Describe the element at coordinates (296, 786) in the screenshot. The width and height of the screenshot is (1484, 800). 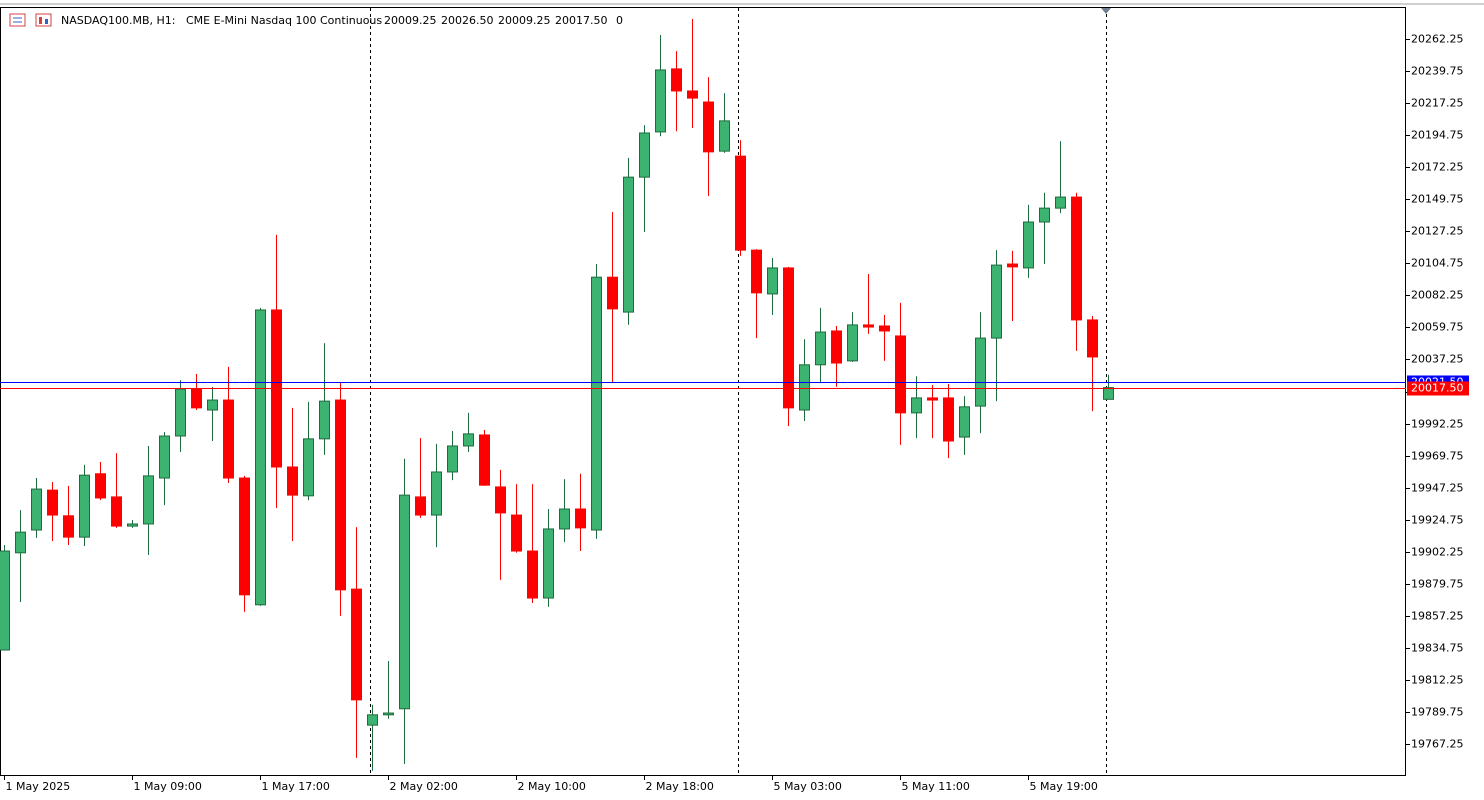
I see `x-tick-label: 1 May 17:00` at that location.